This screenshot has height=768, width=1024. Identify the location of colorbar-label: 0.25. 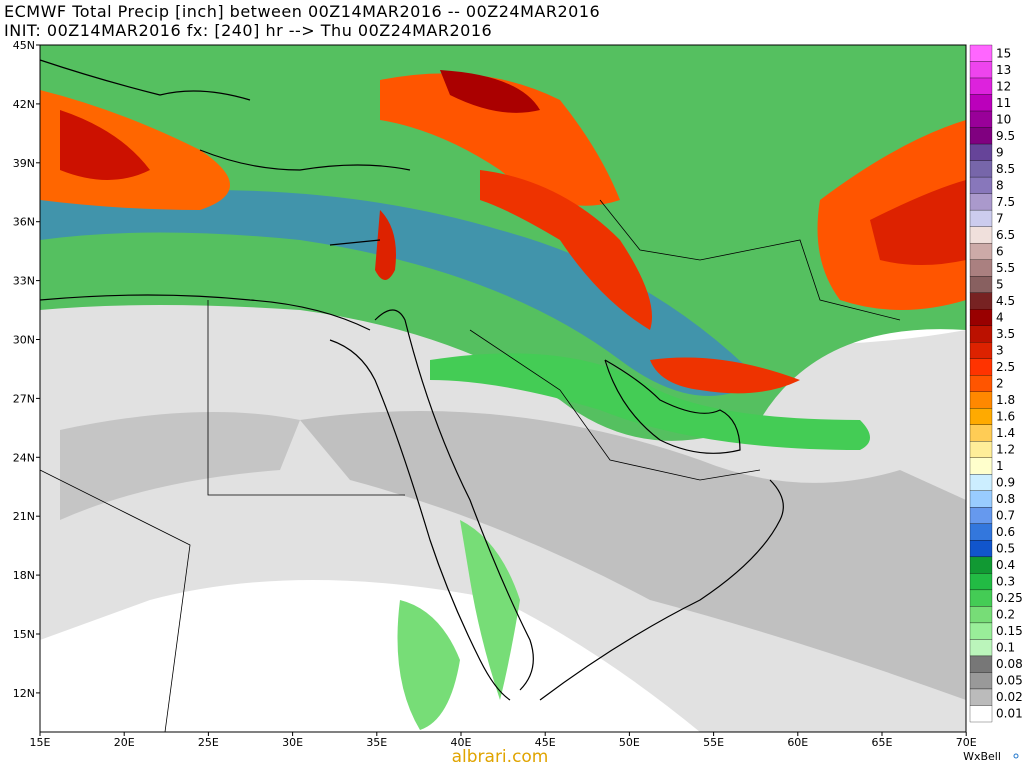
(1009, 598).